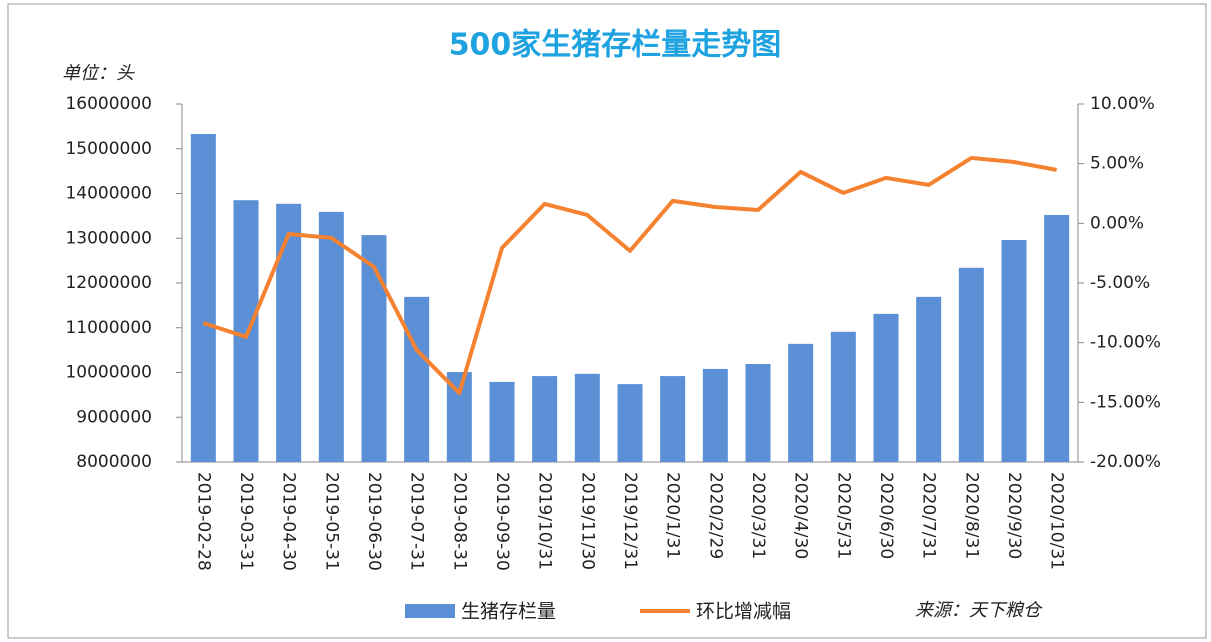  Describe the element at coordinates (331, 521) in the screenshot. I see `x-tick-label: 2019-05-31` at that location.